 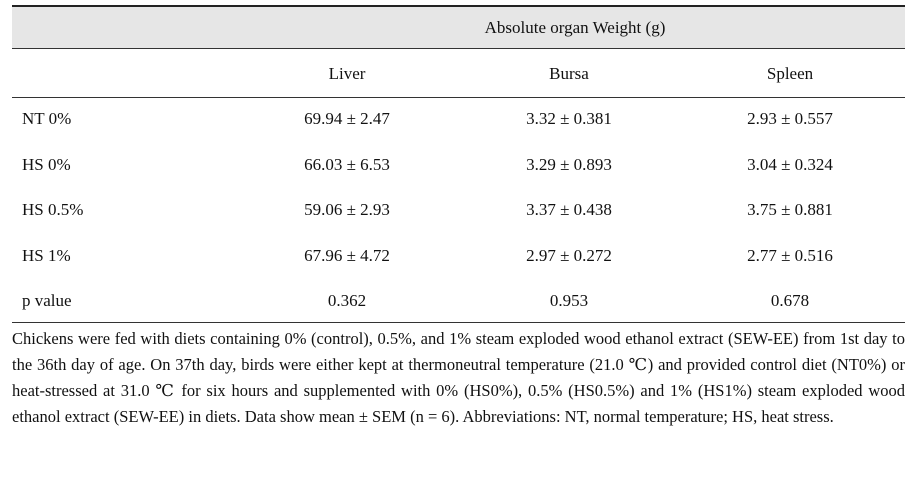 I want to click on row-label: NT 0%, so click(x=47, y=118).